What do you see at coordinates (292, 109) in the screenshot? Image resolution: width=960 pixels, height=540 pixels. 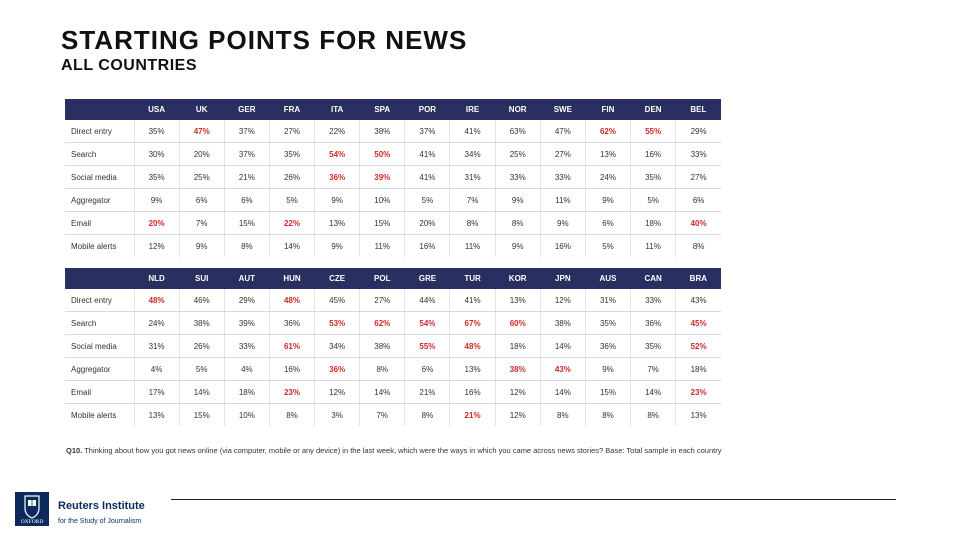 I see `column-header: FRA` at bounding box center [292, 109].